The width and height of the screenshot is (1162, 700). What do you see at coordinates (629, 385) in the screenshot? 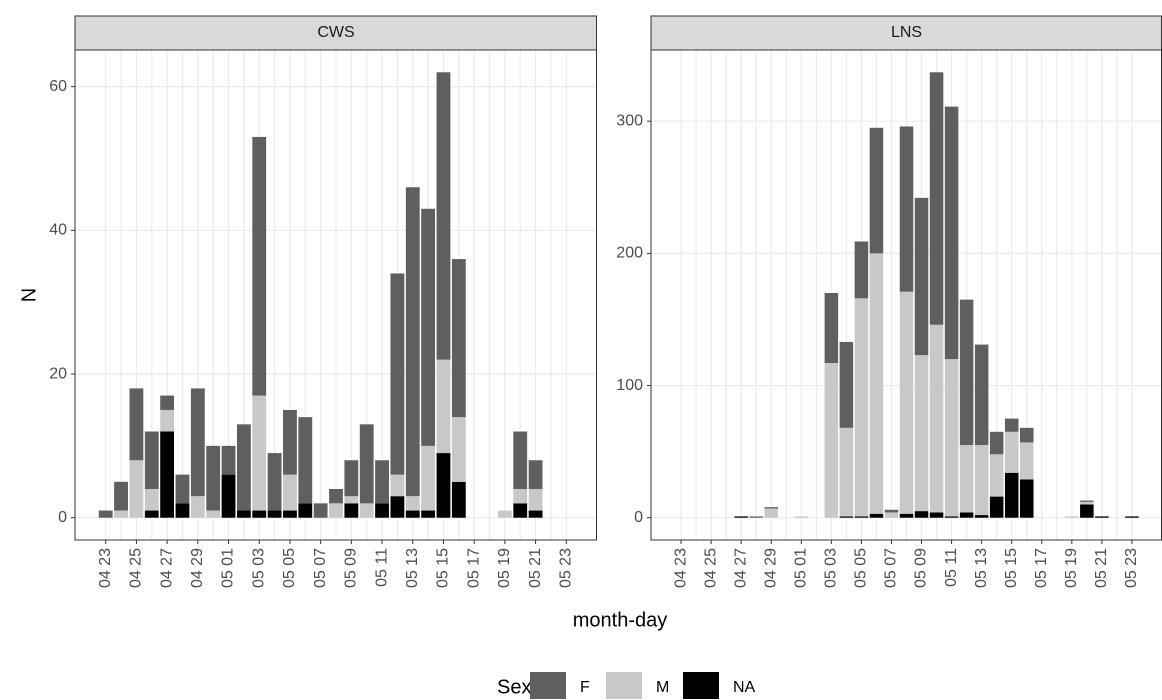
I see `y-tick-label: 100` at bounding box center [629, 385].